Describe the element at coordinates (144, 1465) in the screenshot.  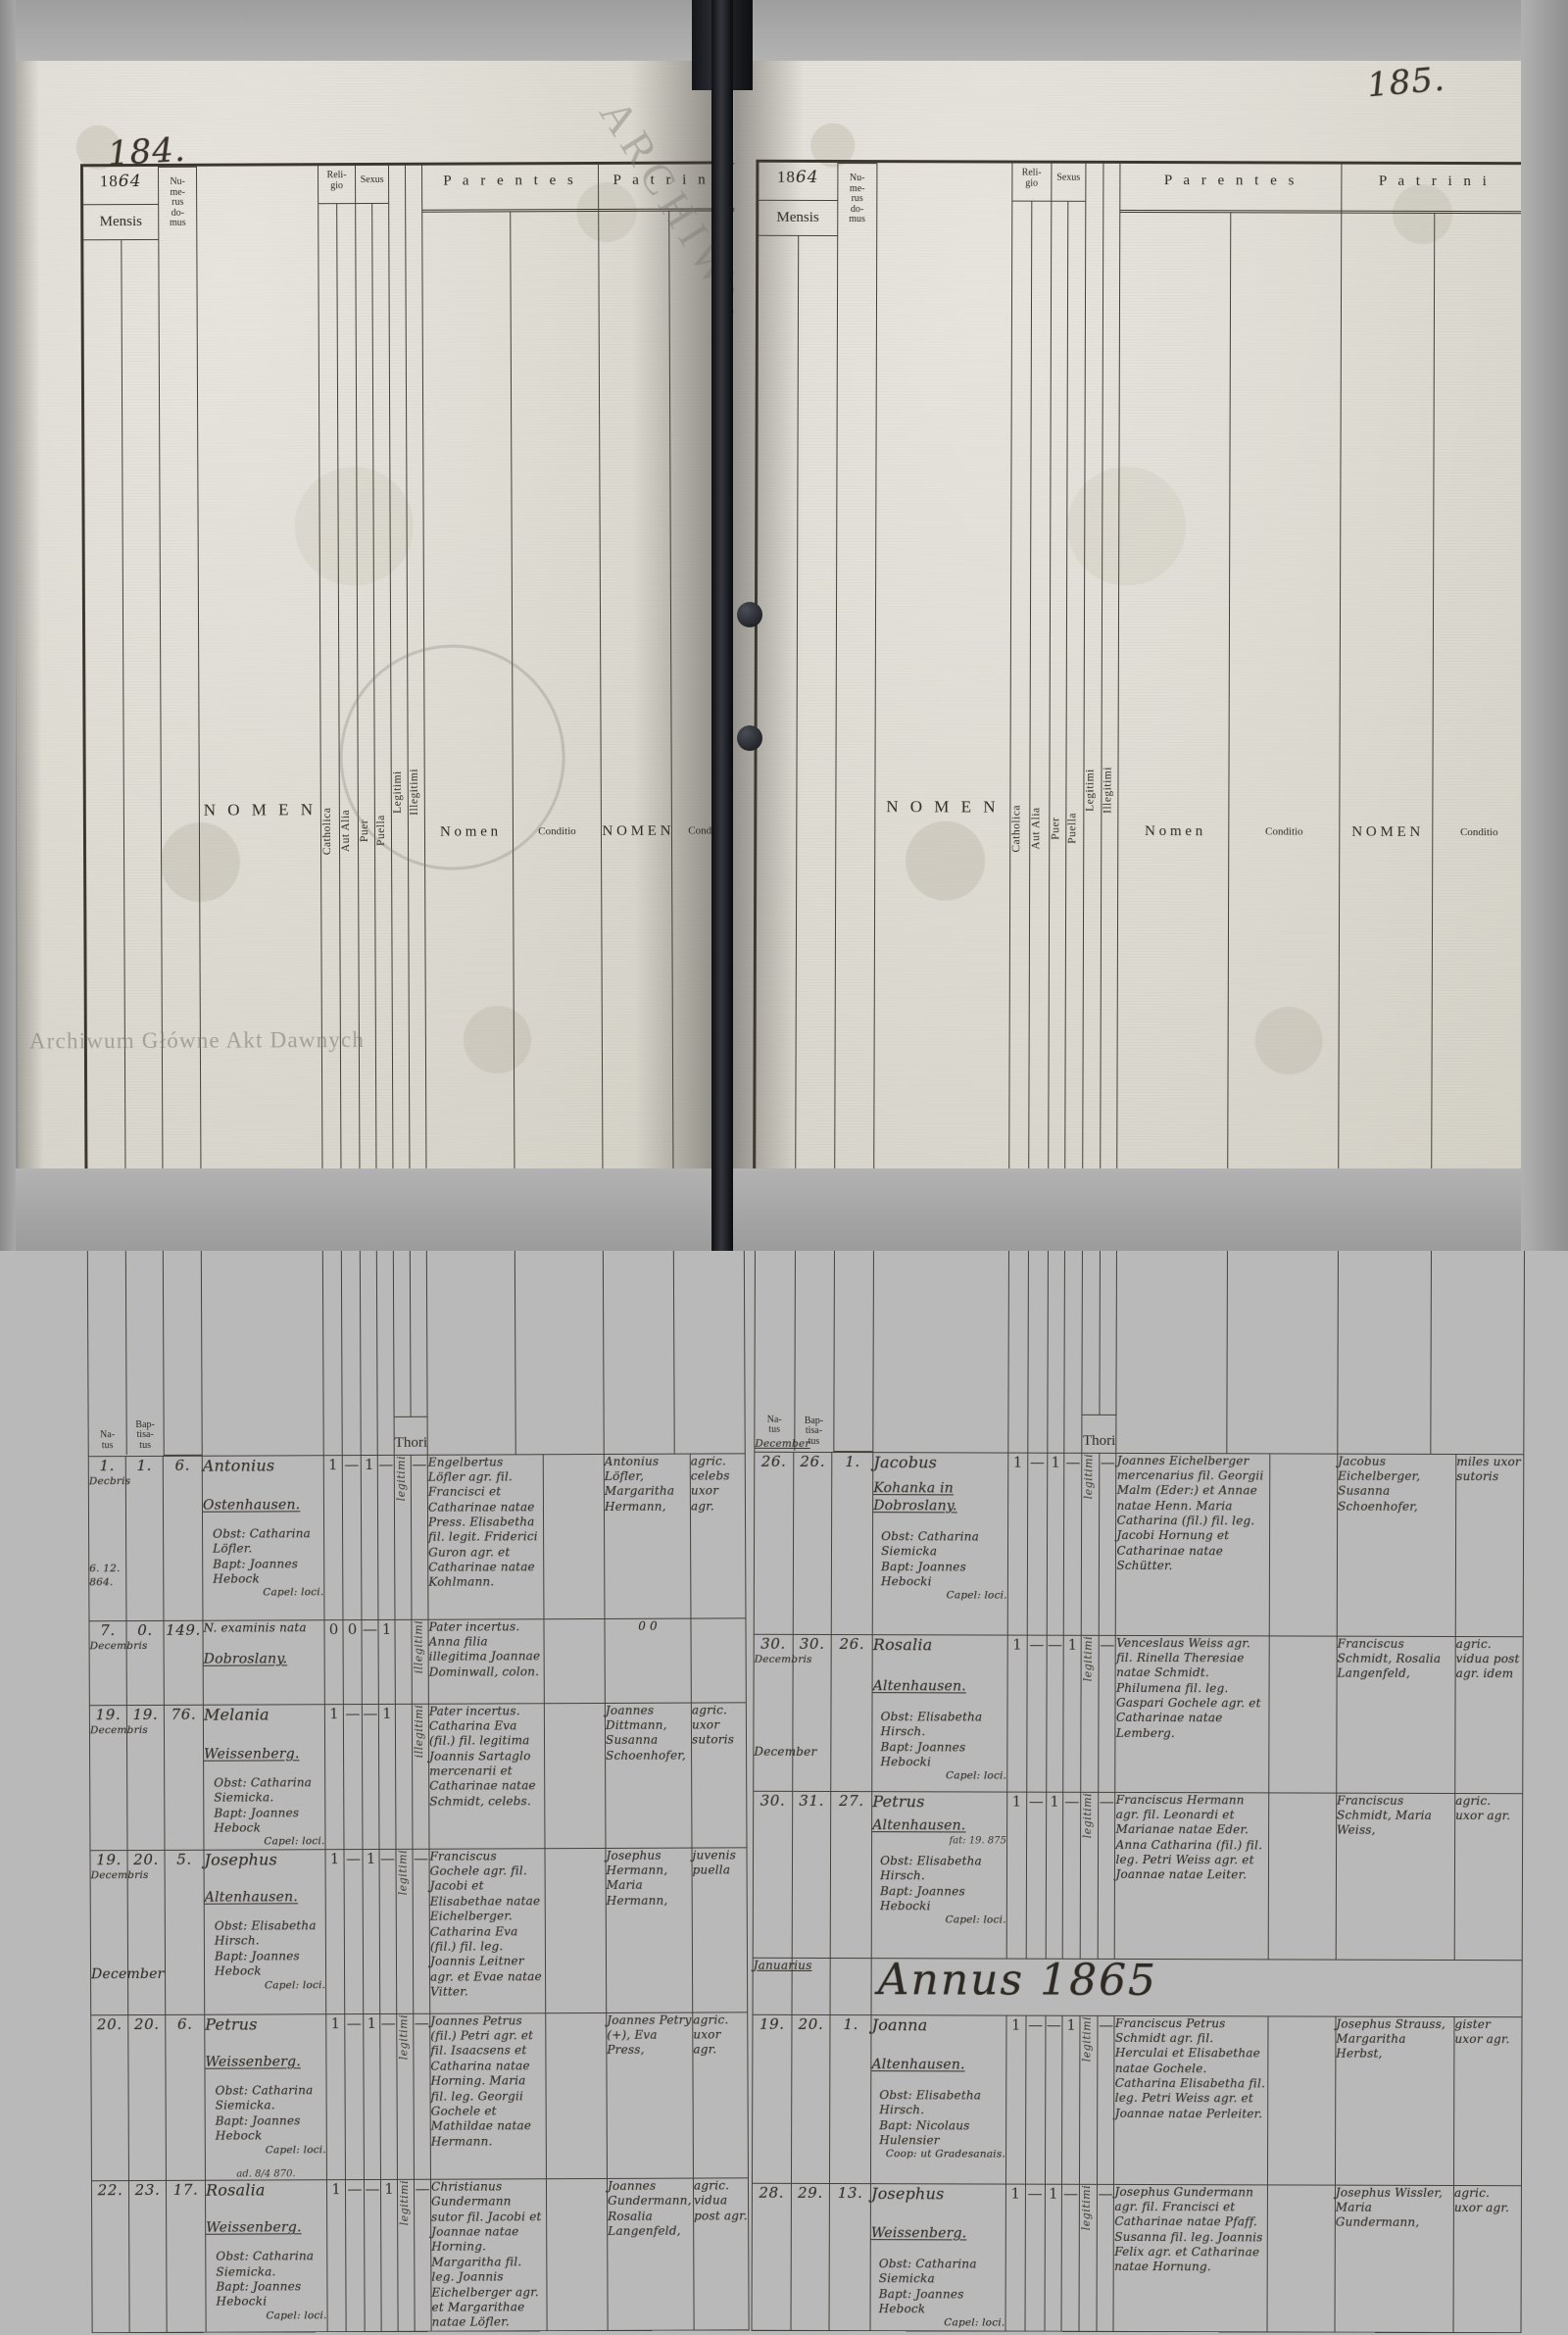
I see `row-baptisatus: 1.` at that location.